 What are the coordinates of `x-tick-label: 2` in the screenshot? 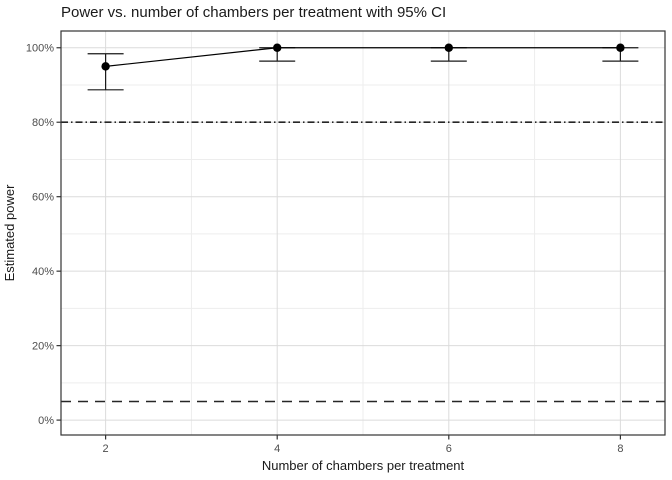 It's located at (106, 449).